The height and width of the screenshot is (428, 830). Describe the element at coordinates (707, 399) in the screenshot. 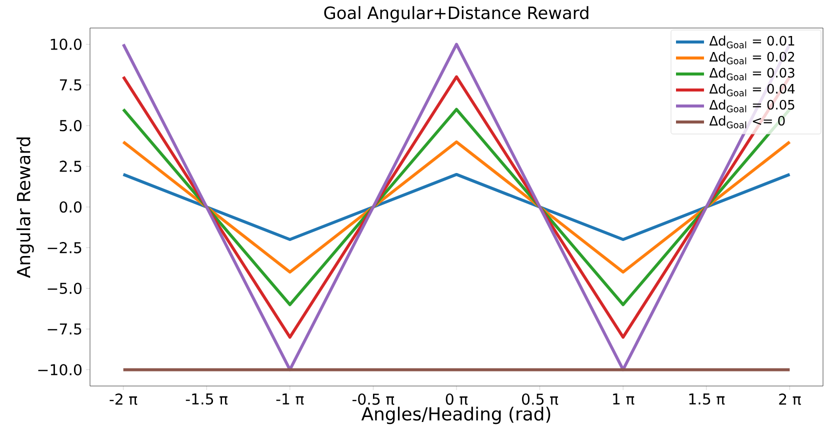

I see `x-tick-label: 1.5 π` at that location.